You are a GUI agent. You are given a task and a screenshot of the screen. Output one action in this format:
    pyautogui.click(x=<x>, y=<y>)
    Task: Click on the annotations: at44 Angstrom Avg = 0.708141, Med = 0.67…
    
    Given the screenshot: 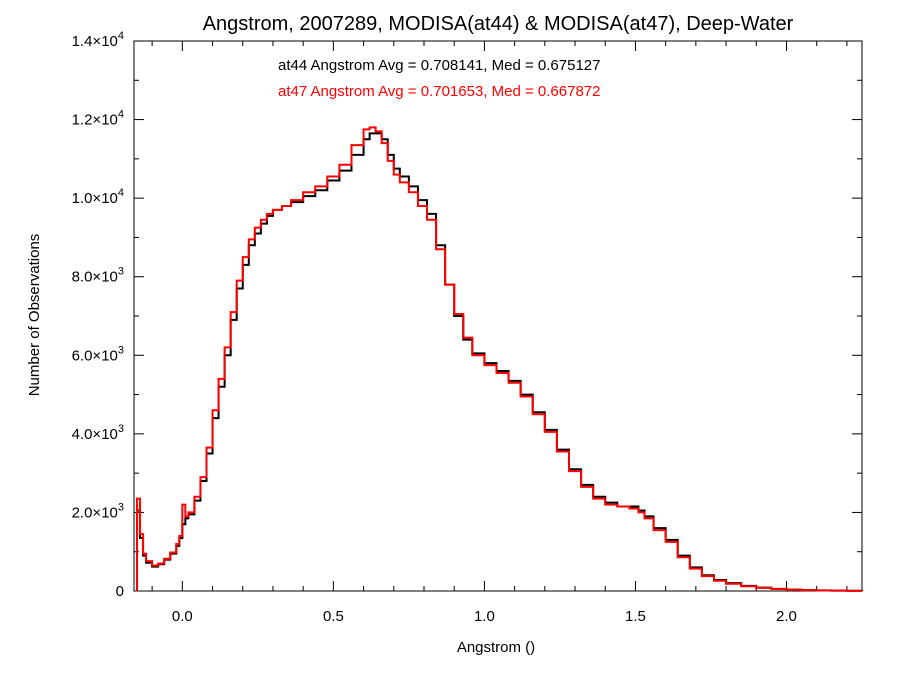 What is the action you would take?
    pyautogui.click(x=439, y=78)
    